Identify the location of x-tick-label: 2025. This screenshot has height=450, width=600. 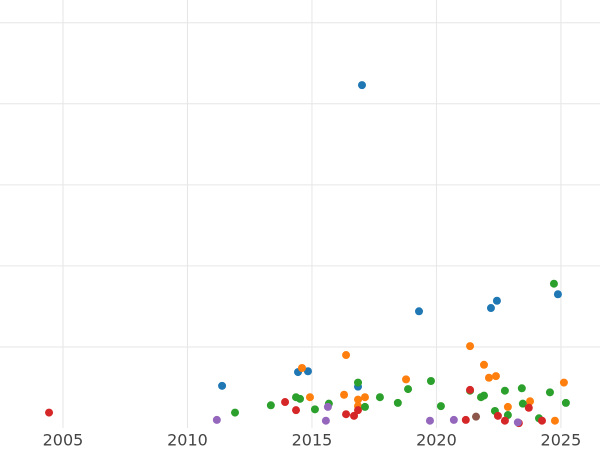
(561, 440).